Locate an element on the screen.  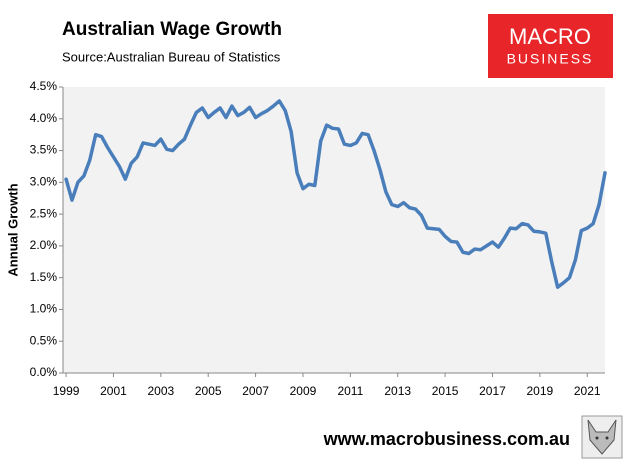
x-tick-label: 2019 is located at coordinates (540, 391).